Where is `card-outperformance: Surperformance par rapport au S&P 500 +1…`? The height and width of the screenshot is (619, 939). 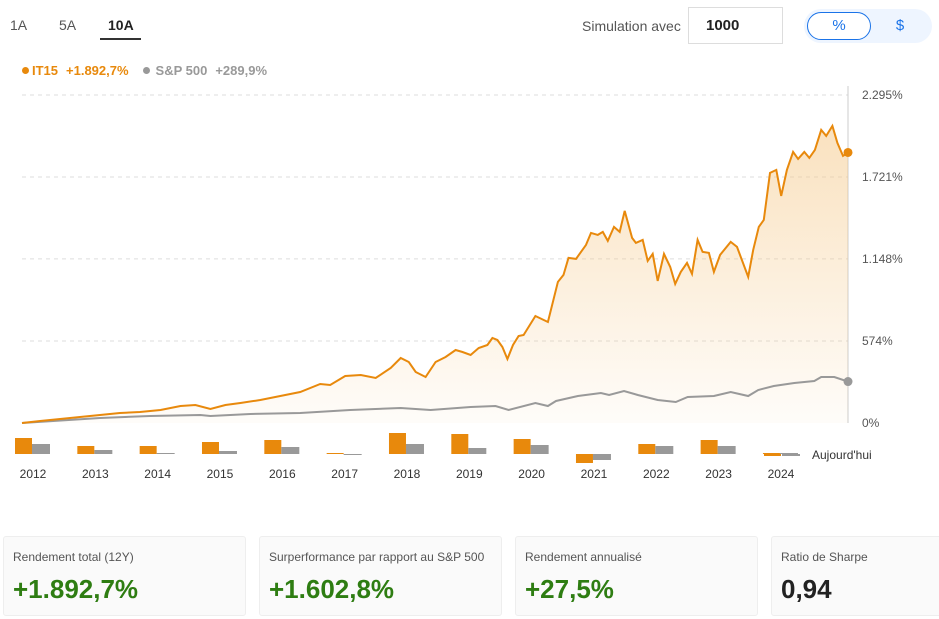
card-outperformance: Surperformance par rapport au S&P 500 +1… is located at coordinates (380, 576).